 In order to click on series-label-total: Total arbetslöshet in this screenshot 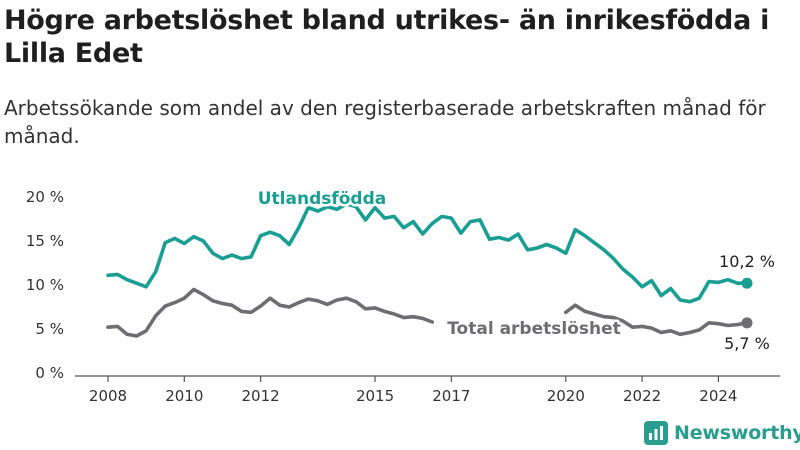, I will do `click(534, 329)`.